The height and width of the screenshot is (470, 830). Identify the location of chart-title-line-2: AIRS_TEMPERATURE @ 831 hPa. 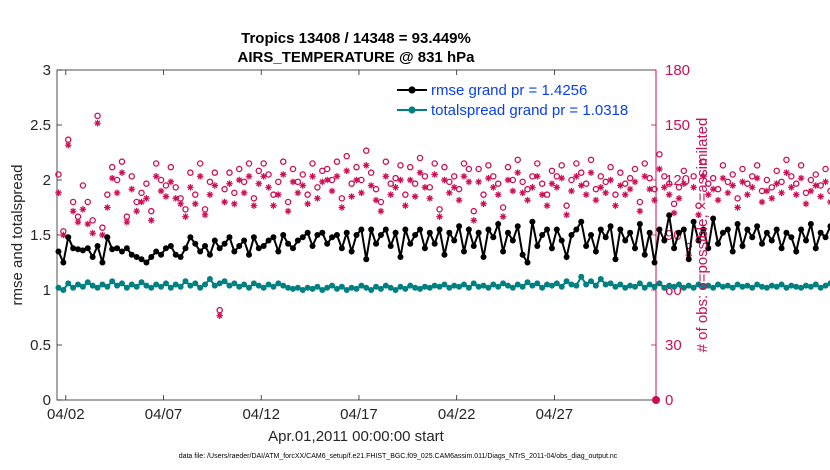
(357, 57).